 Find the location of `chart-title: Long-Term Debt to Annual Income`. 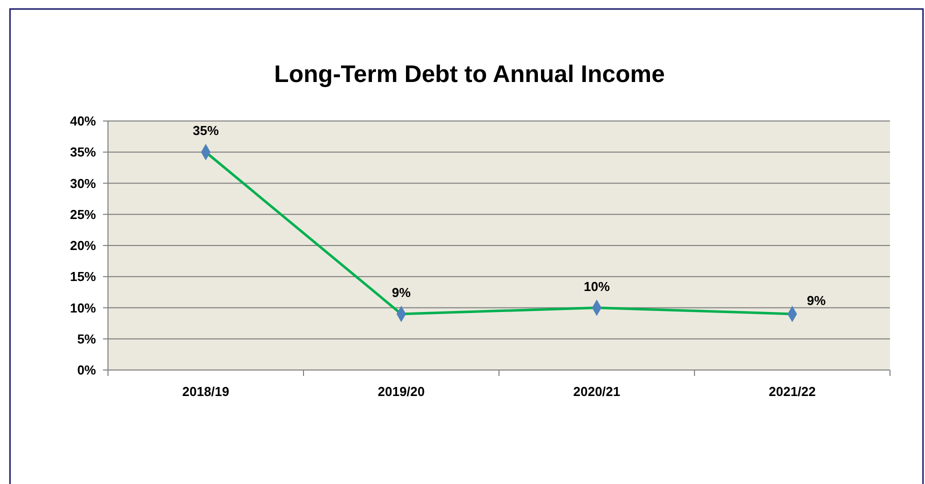

chart-title: Long-Term Debt to Annual Income is located at coordinates (469, 74).